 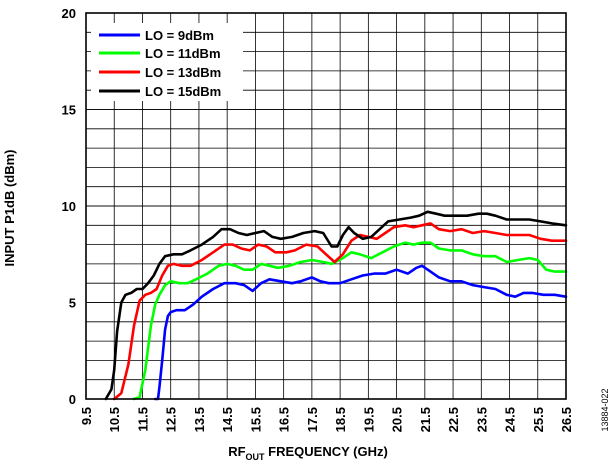 I want to click on x-tick-label: 23.5, so click(x=481, y=419).